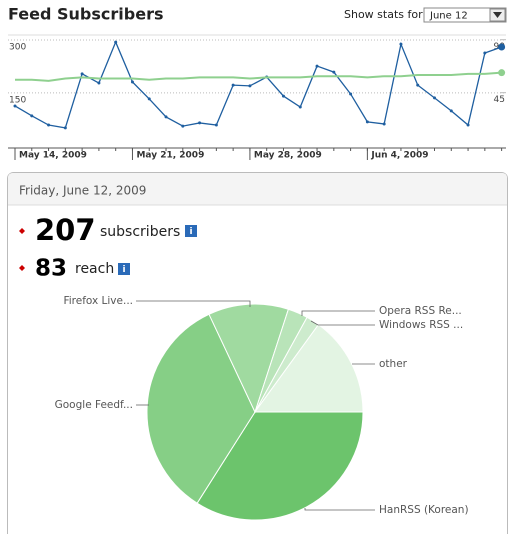 Image resolution: width=514 pixels, height=534 pixels. Describe the element at coordinates (497, 15) in the screenshot. I see `select-arrow` at that location.